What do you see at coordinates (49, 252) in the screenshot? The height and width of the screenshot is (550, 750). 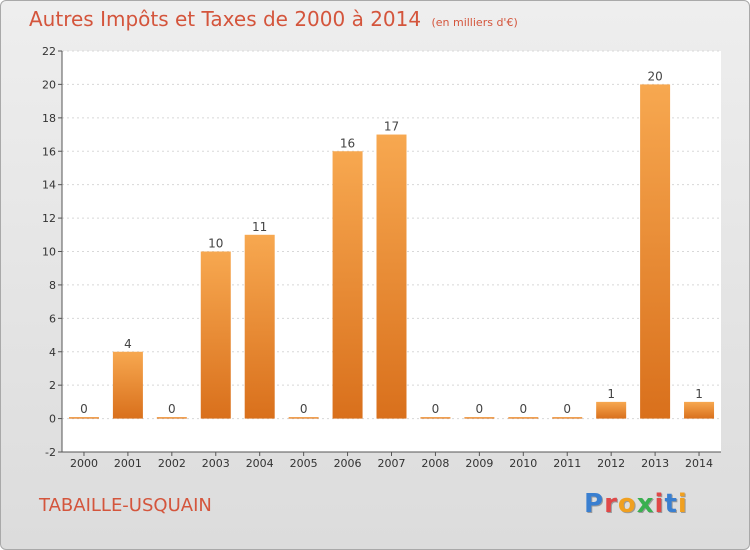 I see `y-tick-label: 10` at bounding box center [49, 252].